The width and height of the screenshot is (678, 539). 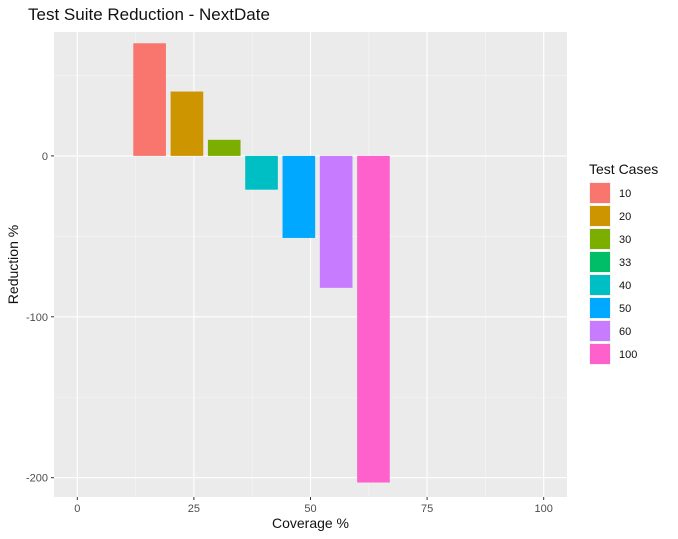 I want to click on x-tick-label: 0, so click(x=77, y=509).